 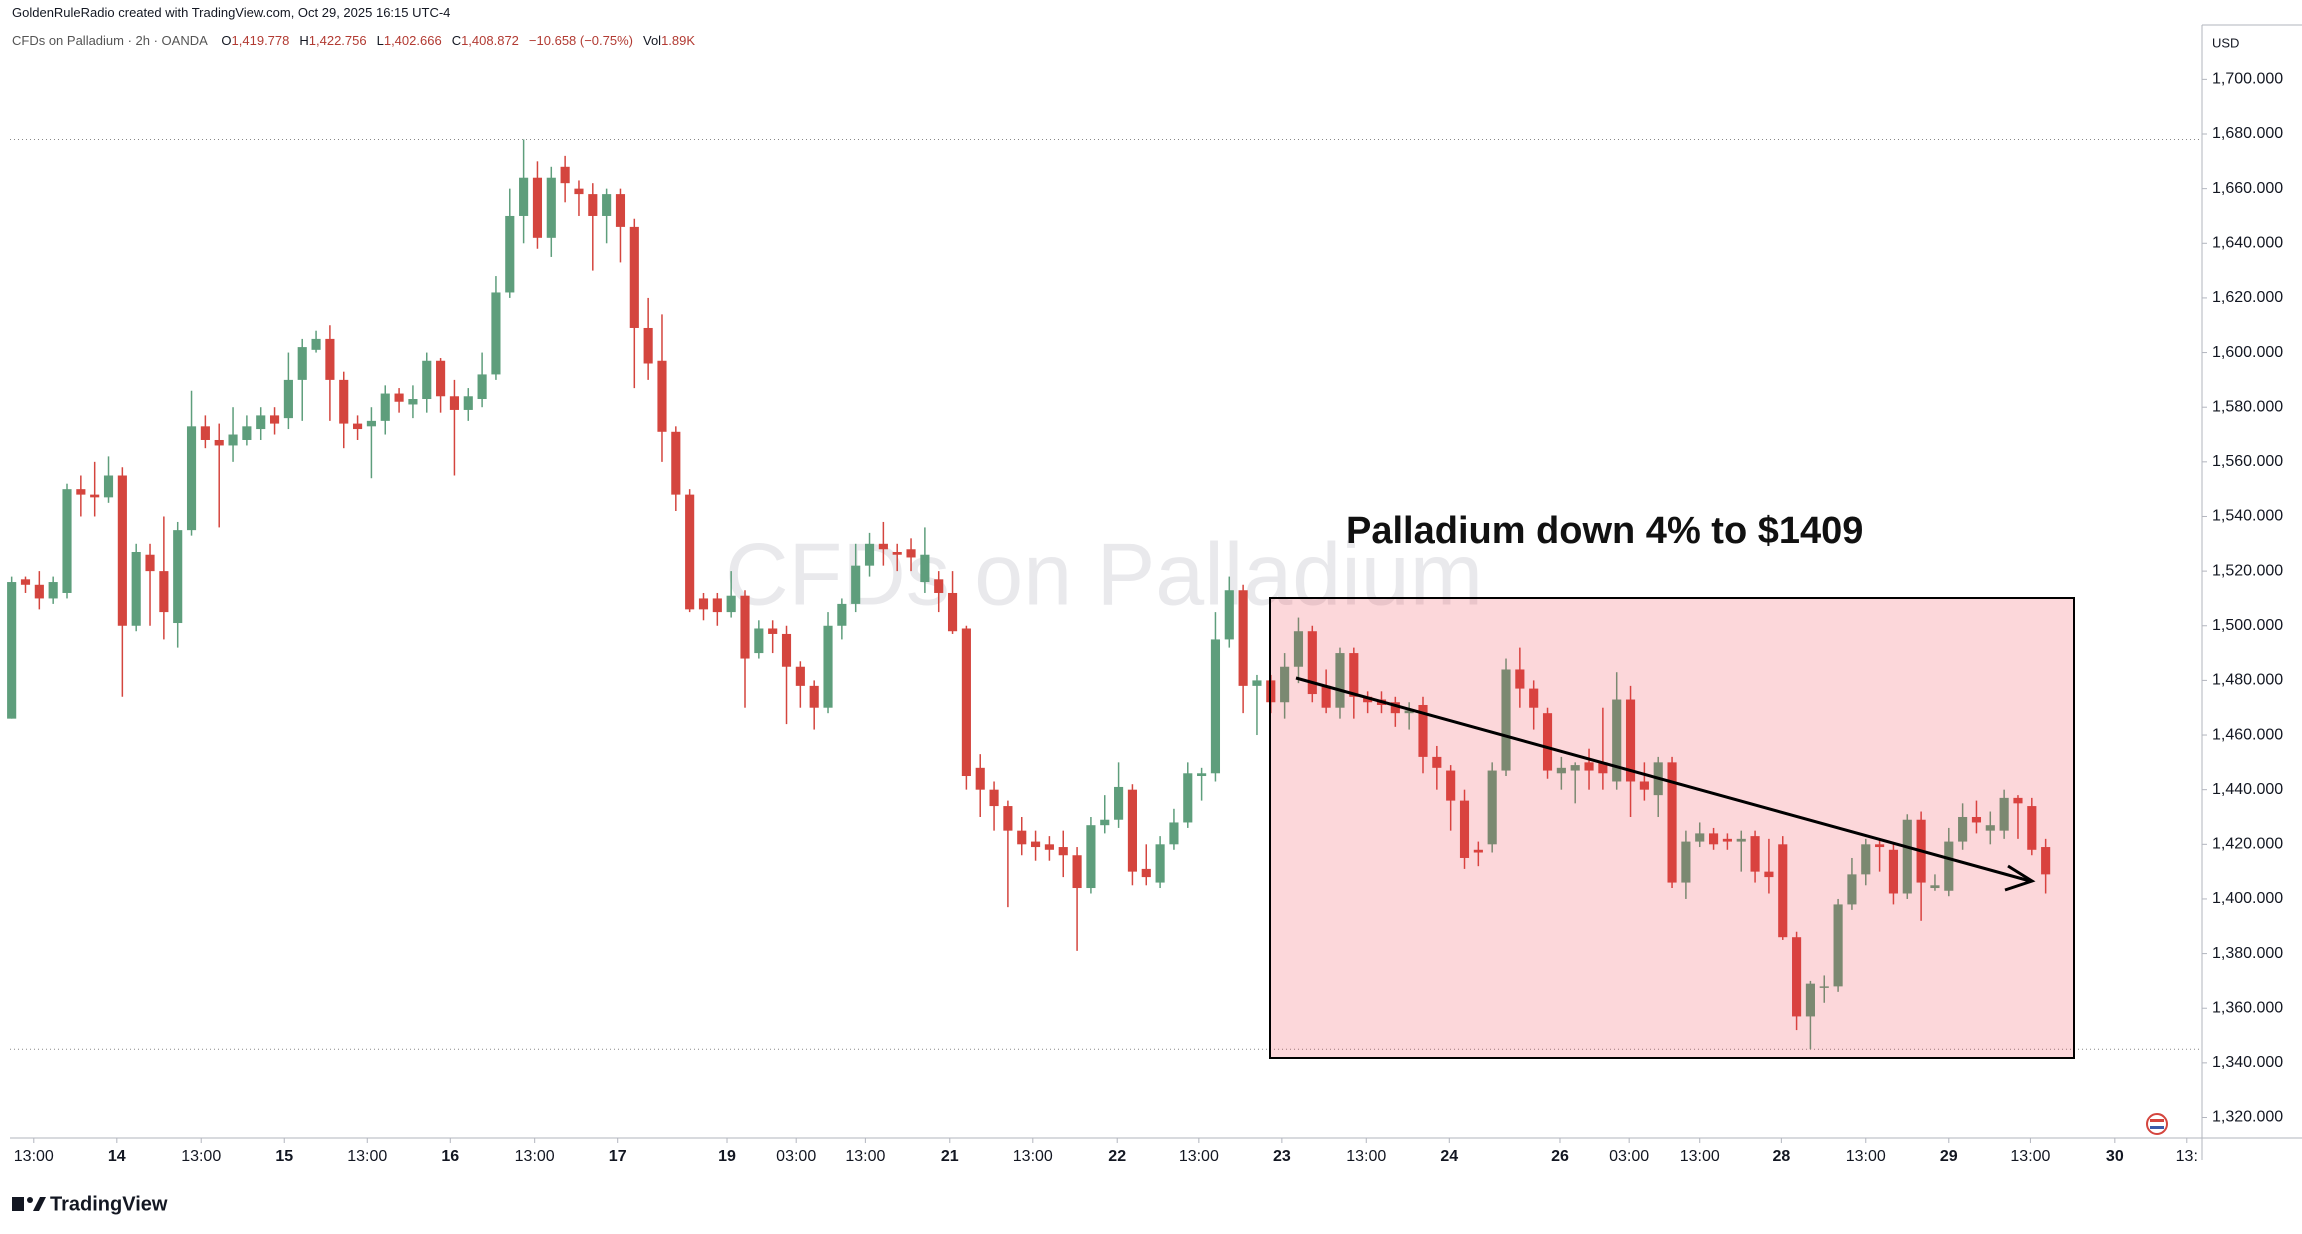 I want to click on y-tick-label: 1,680.000, so click(x=2247, y=133).